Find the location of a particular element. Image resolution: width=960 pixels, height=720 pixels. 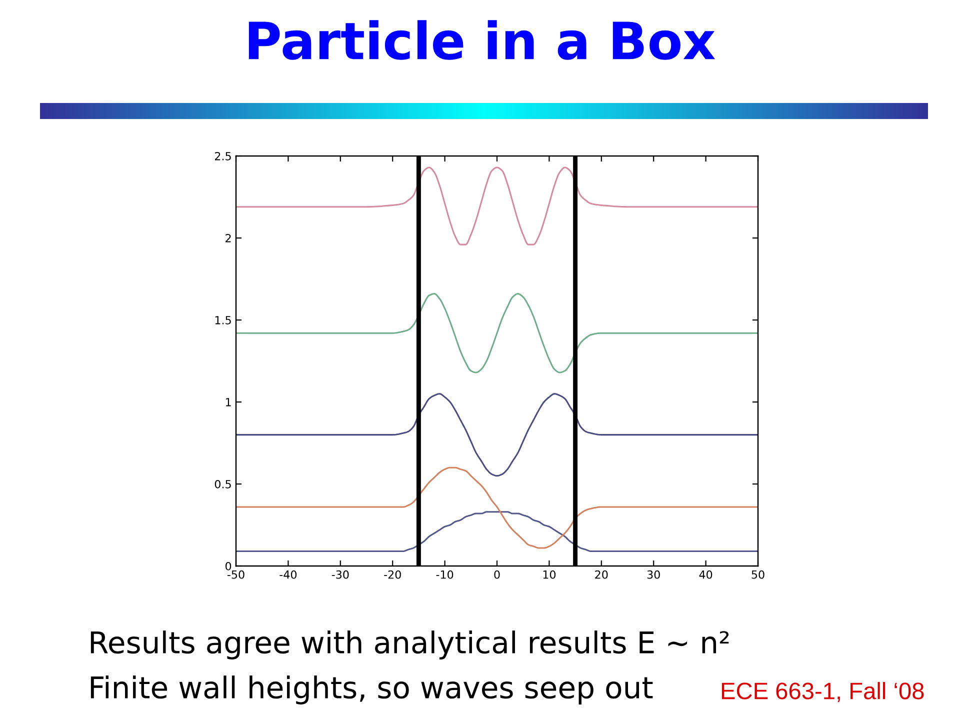

text: Finite wall heights, so waves seep out is located at coordinates (371, 690).